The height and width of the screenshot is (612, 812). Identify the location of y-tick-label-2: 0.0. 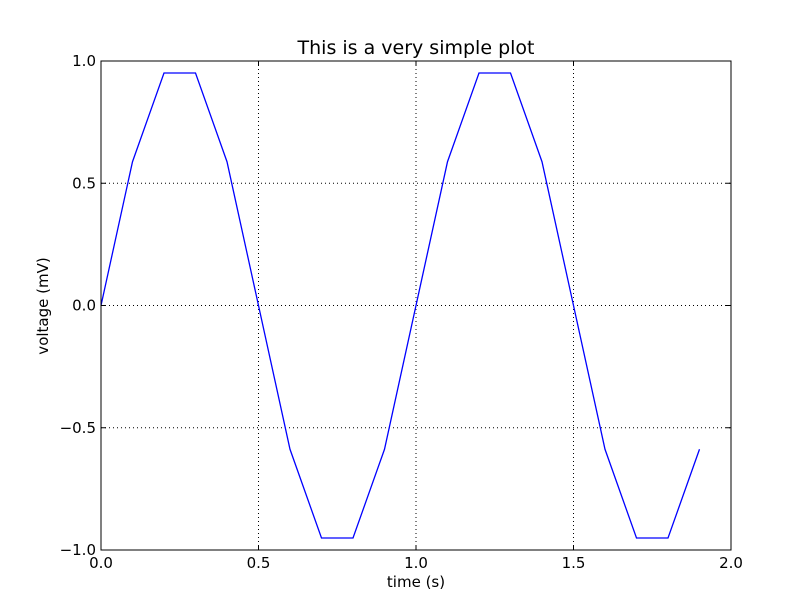
(84, 306).